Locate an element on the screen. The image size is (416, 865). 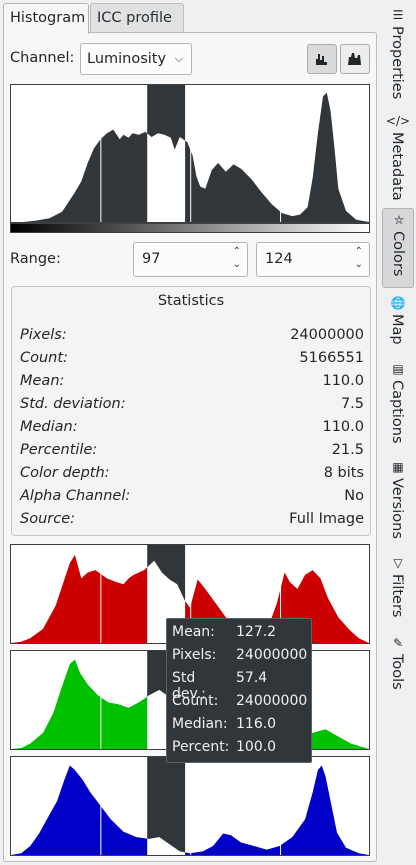
sidebar-item-label: Tools is located at coordinates (397, 672).